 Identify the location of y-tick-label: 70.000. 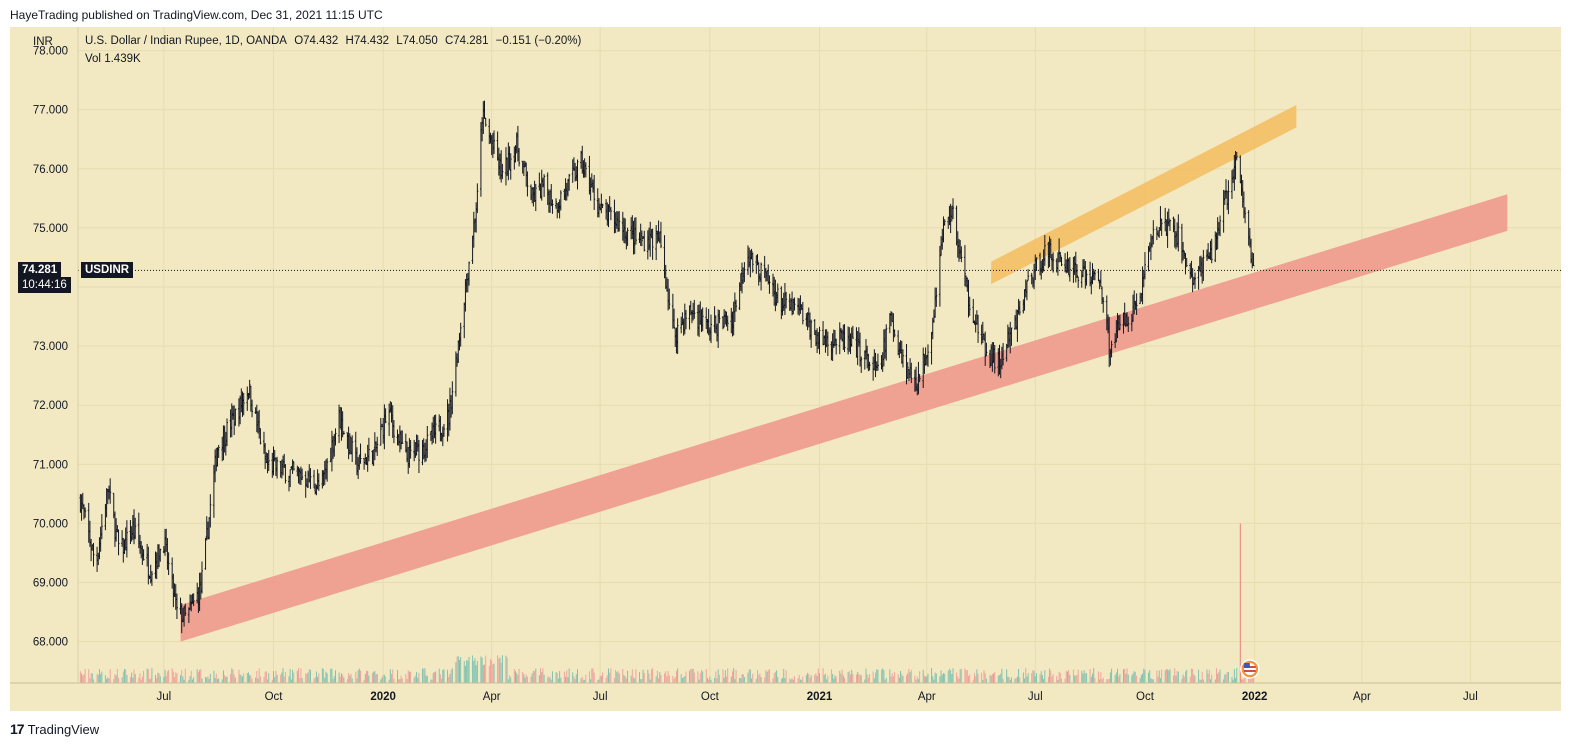
(50, 524).